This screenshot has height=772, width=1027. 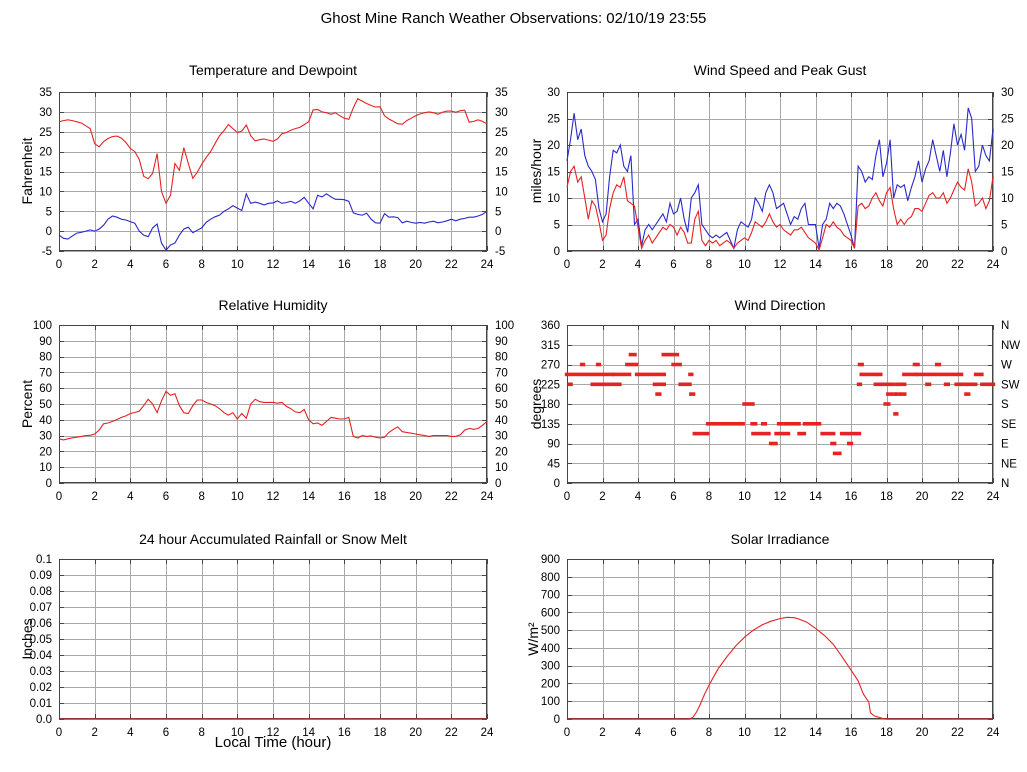 What do you see at coordinates (45, 389) in the screenshot?
I see `svg-text: 60` at bounding box center [45, 389].